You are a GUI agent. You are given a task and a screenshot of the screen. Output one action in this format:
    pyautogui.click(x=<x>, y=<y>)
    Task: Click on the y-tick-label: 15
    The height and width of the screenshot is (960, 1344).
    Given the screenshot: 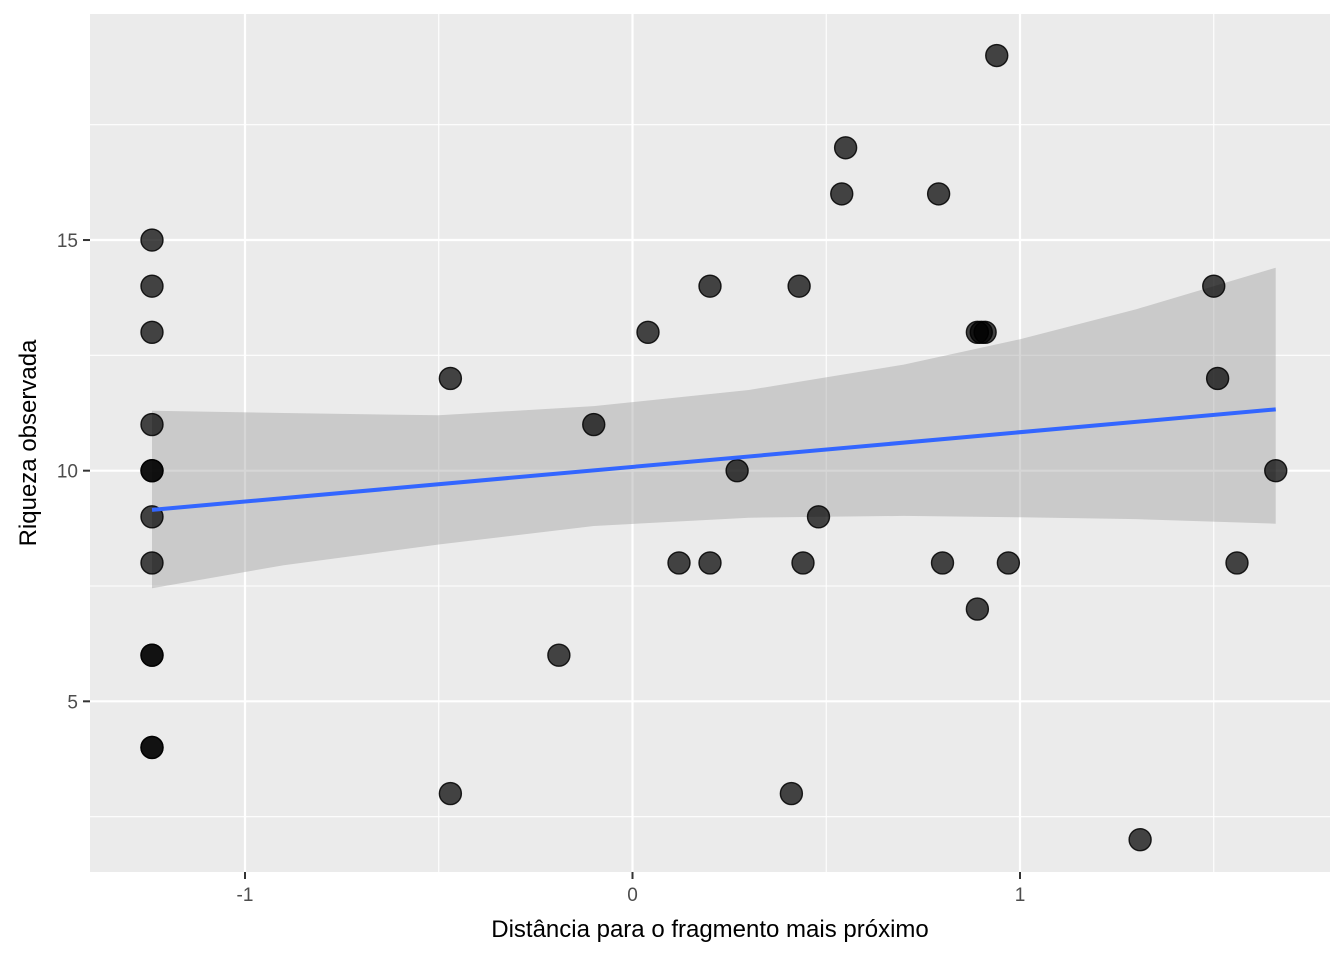 What is the action you would take?
    pyautogui.click(x=67, y=241)
    